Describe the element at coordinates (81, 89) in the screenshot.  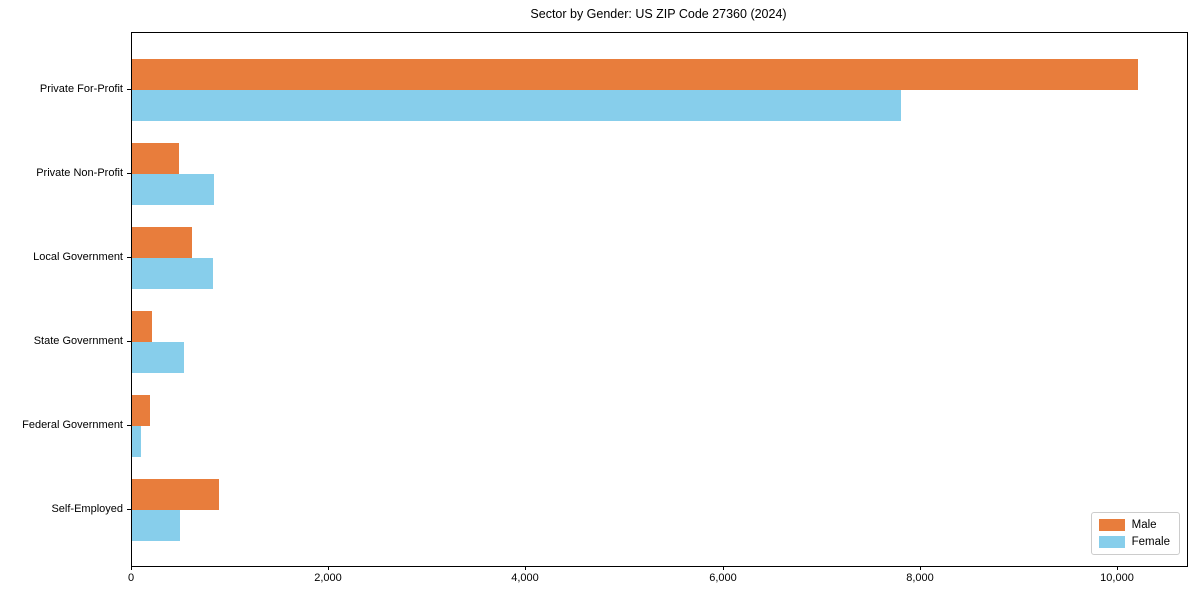
I see `y-label-private-for-profit: Private For-Profit` at that location.